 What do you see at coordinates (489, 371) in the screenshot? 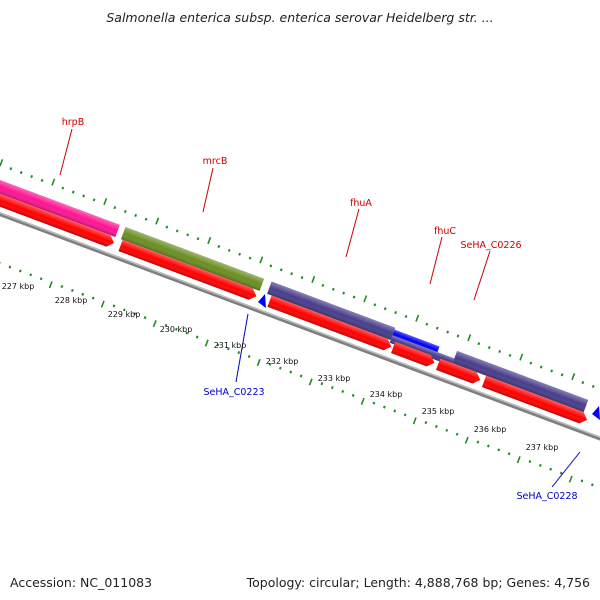
I see `SeHA_C0226-feature` at bounding box center [489, 371].